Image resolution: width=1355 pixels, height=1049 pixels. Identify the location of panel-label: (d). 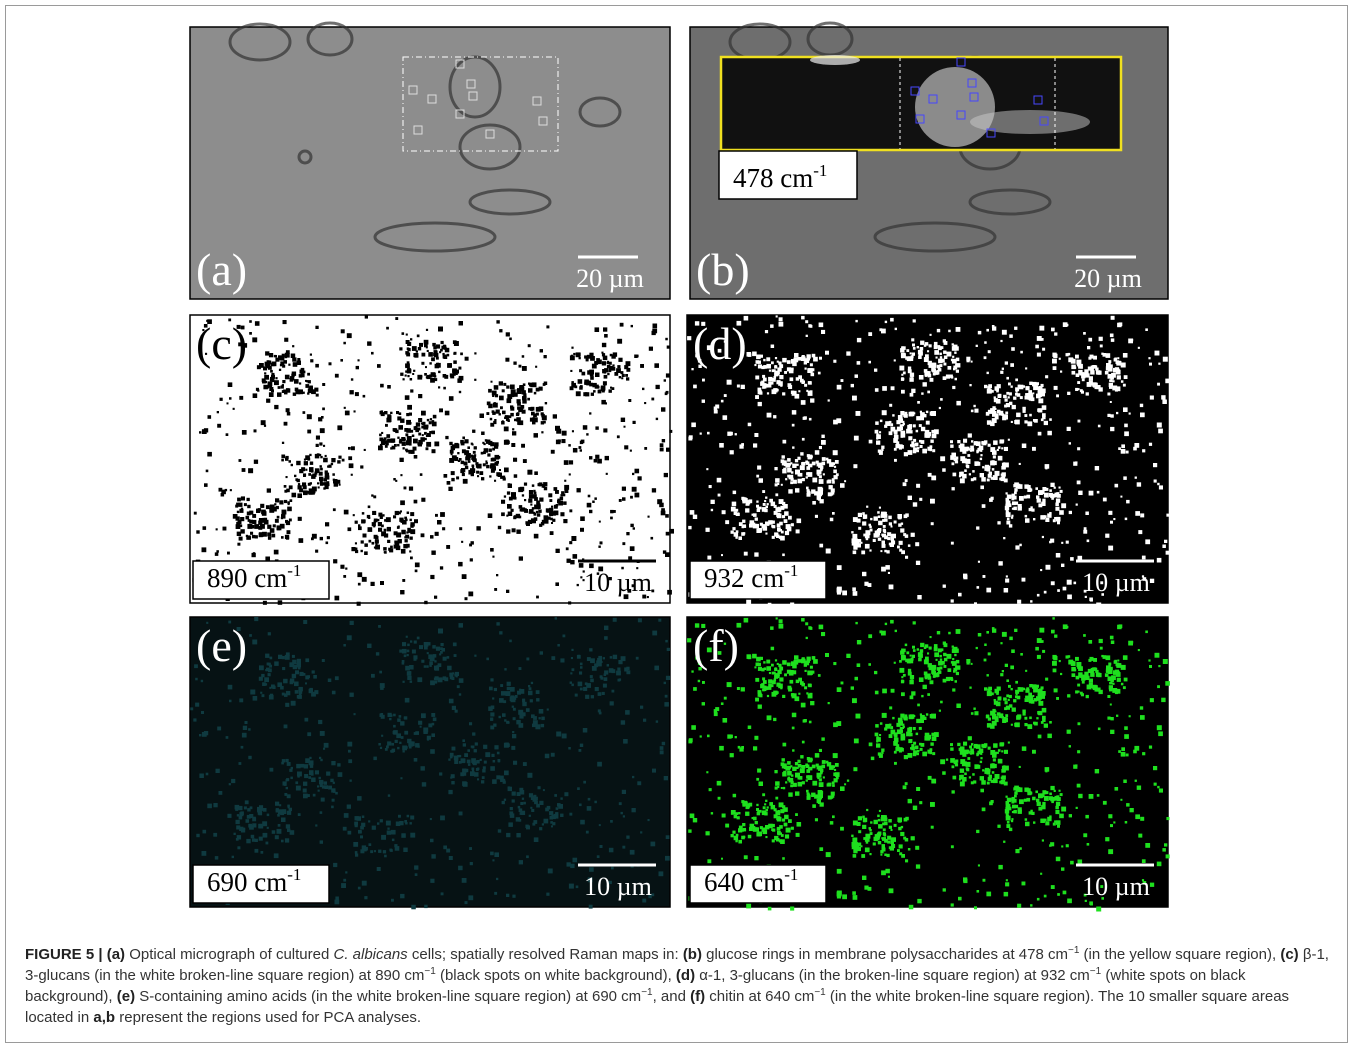
(720, 343).